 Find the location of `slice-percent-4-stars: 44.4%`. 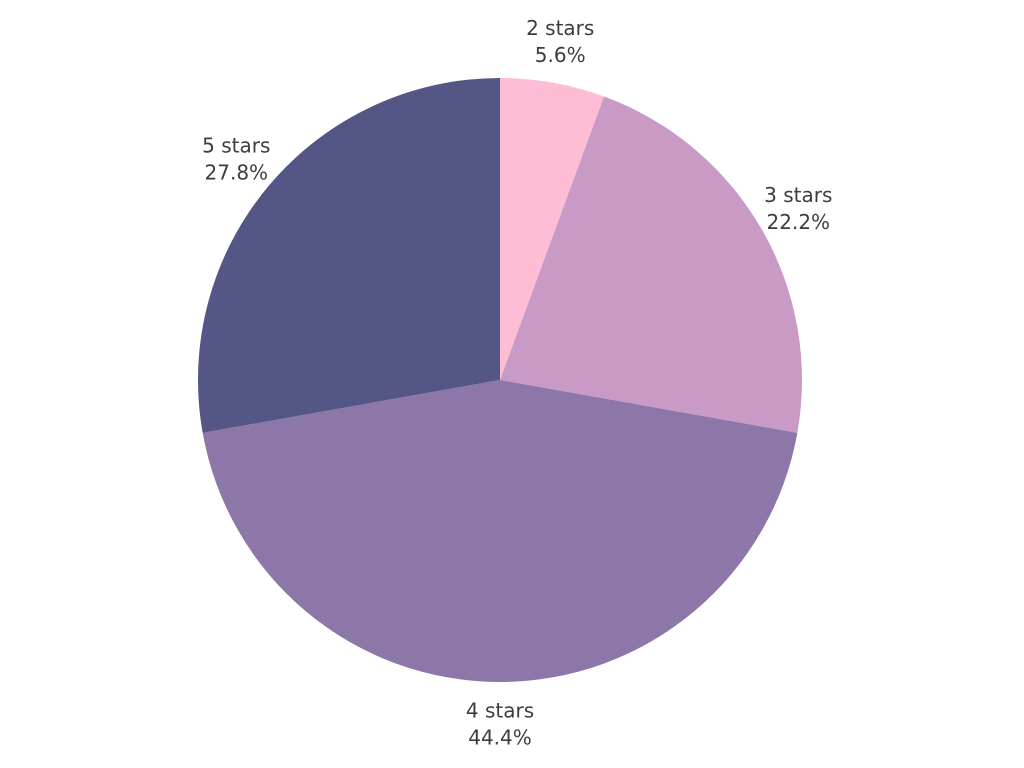

slice-percent-4-stars: 44.4% is located at coordinates (500, 738).